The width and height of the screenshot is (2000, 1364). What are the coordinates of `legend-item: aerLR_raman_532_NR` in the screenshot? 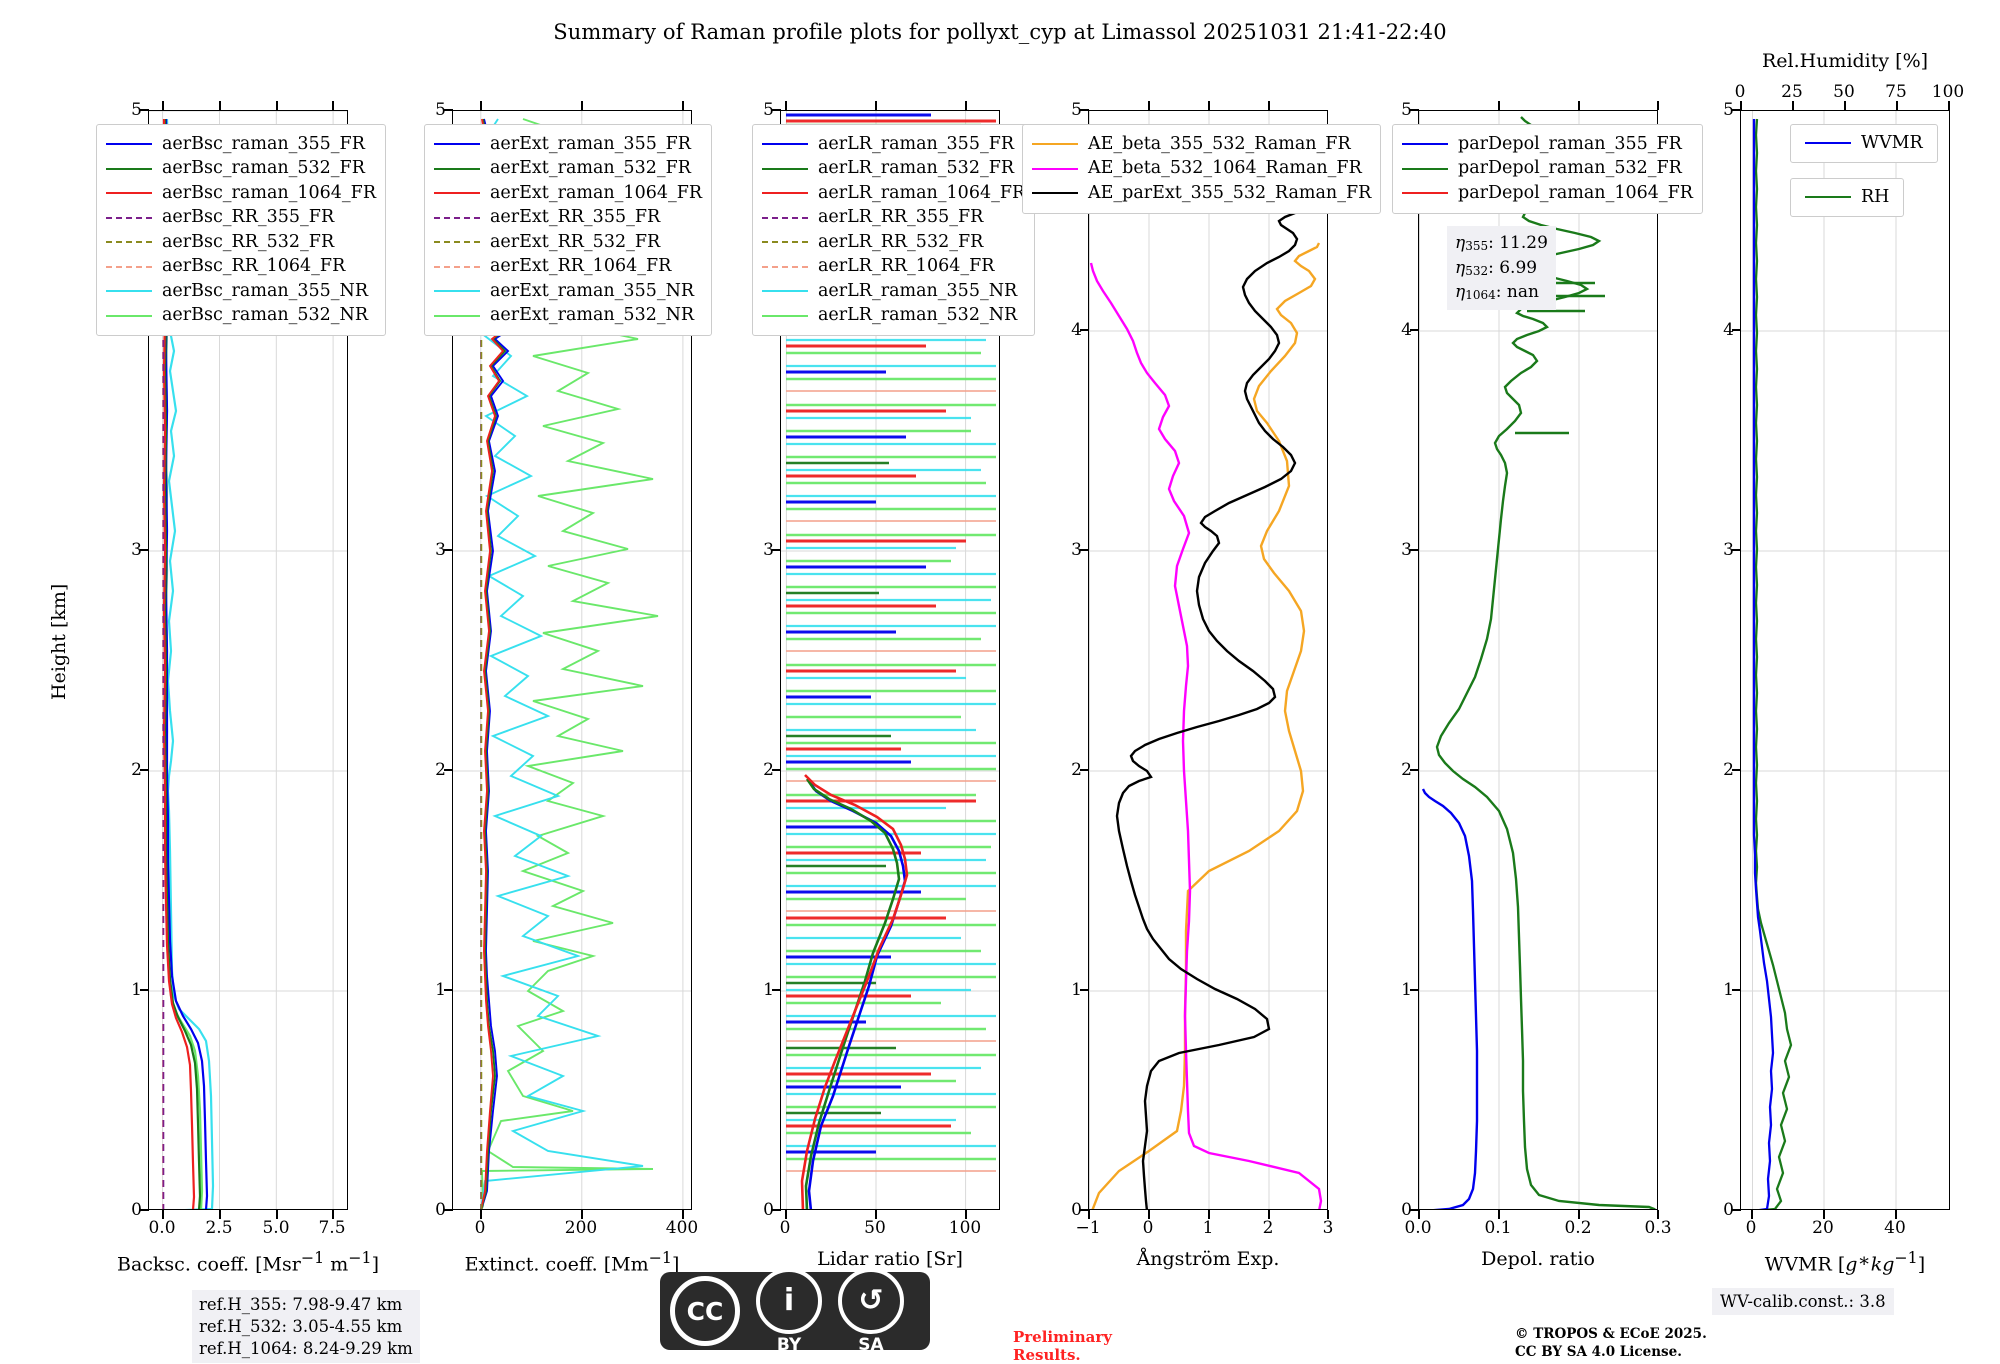 It's located at (893, 316).